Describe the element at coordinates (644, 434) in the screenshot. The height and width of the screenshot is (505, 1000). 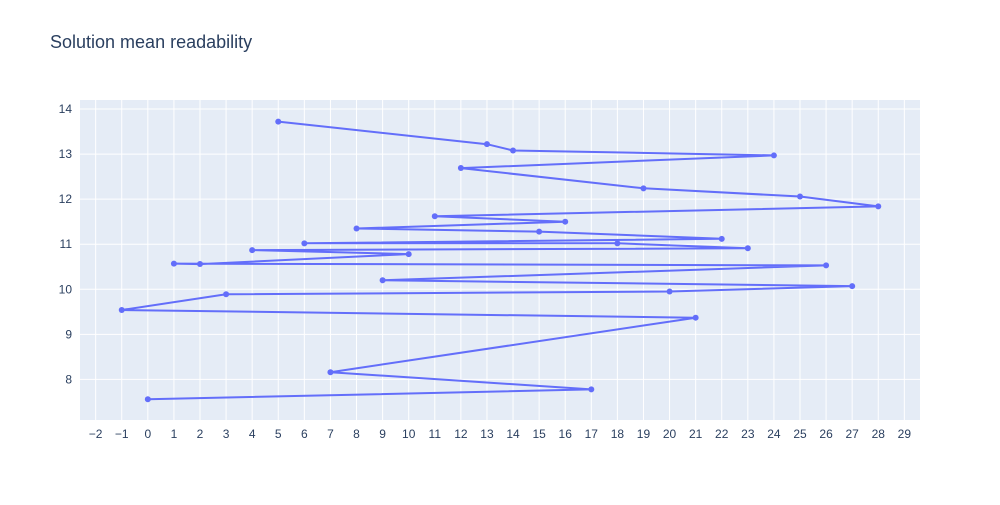
I see `x-tick-label: 19` at that location.